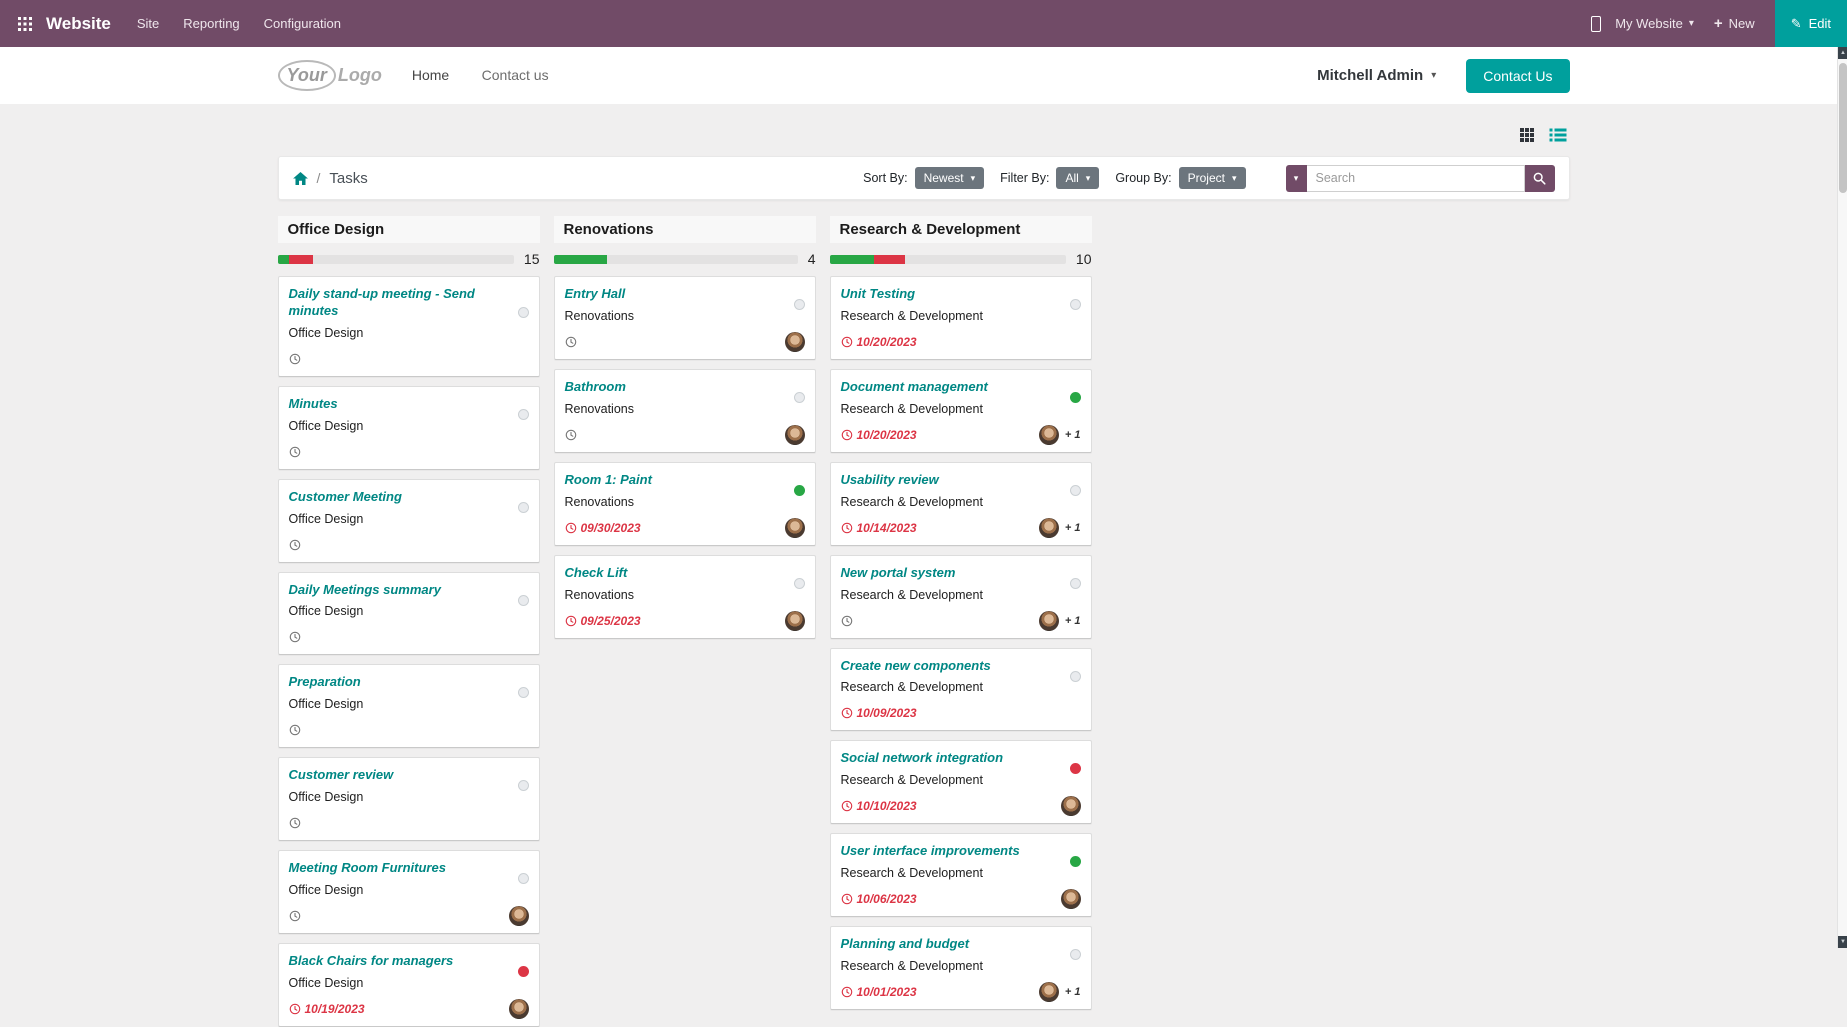 Image resolution: width=1847 pixels, height=1027 pixels. Describe the element at coordinates (408, 706) in the screenshot. I see `task-card: Preparation Office Design` at that location.